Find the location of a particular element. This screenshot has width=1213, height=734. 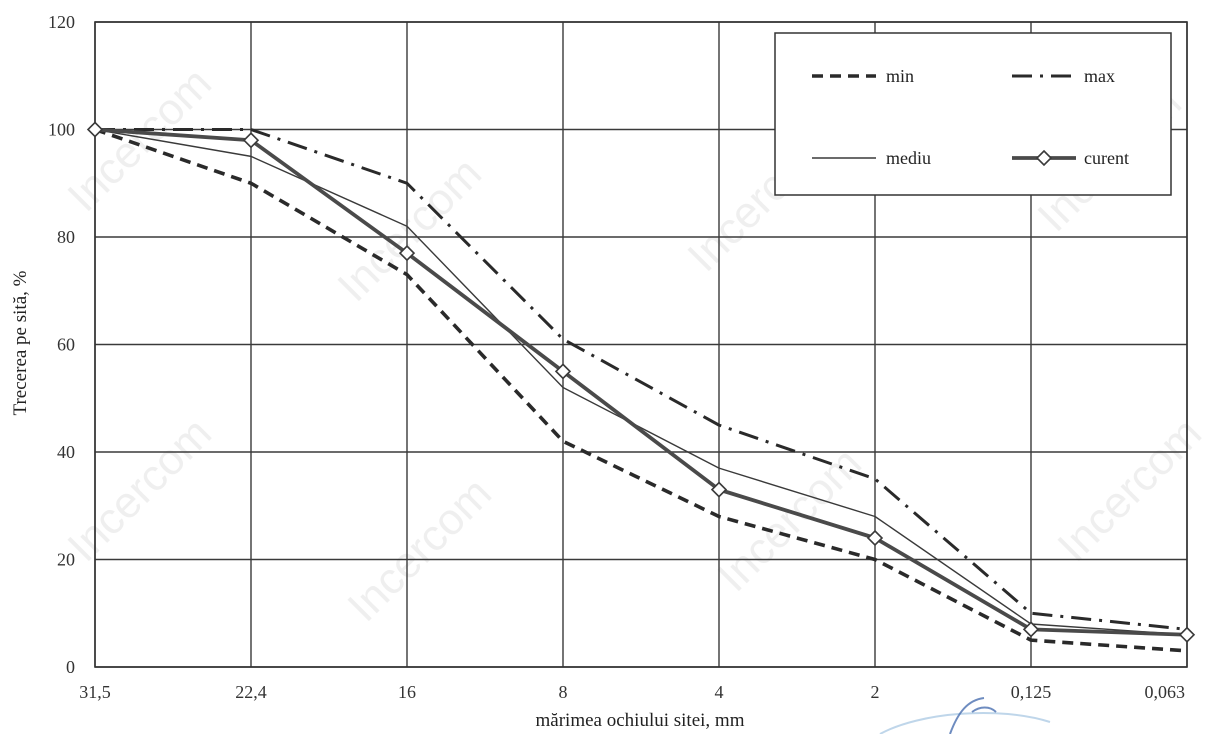

legend-box is located at coordinates (973, 114).